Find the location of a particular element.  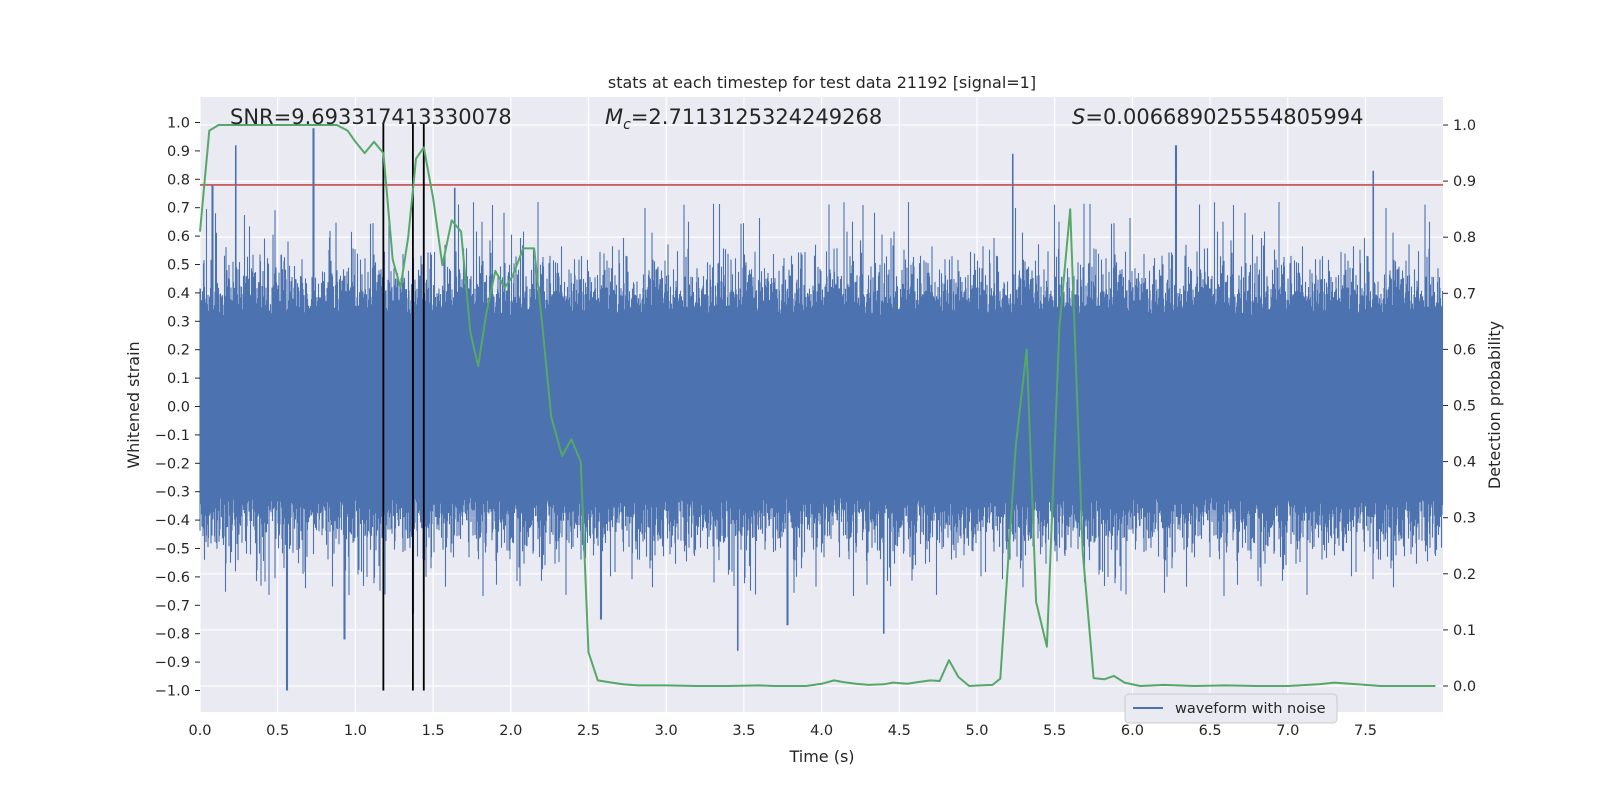

x-tick-label: 1.0 is located at coordinates (355, 731).